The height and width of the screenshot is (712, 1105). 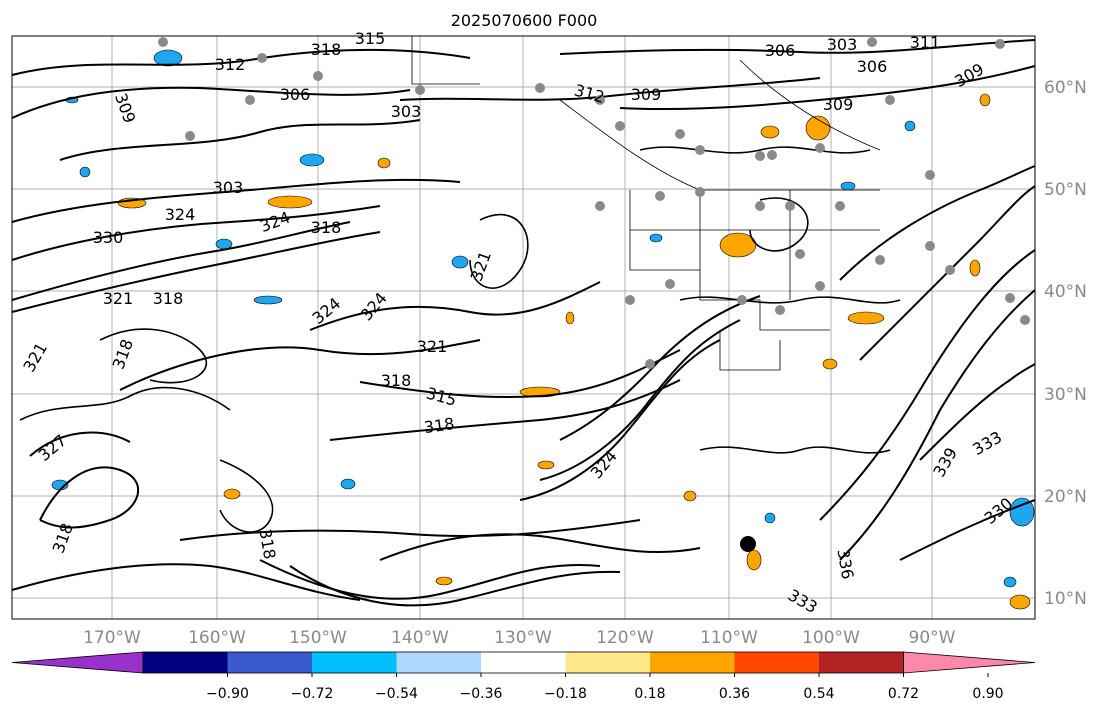 I want to click on lat-label: 50°N, so click(x=1065, y=190).